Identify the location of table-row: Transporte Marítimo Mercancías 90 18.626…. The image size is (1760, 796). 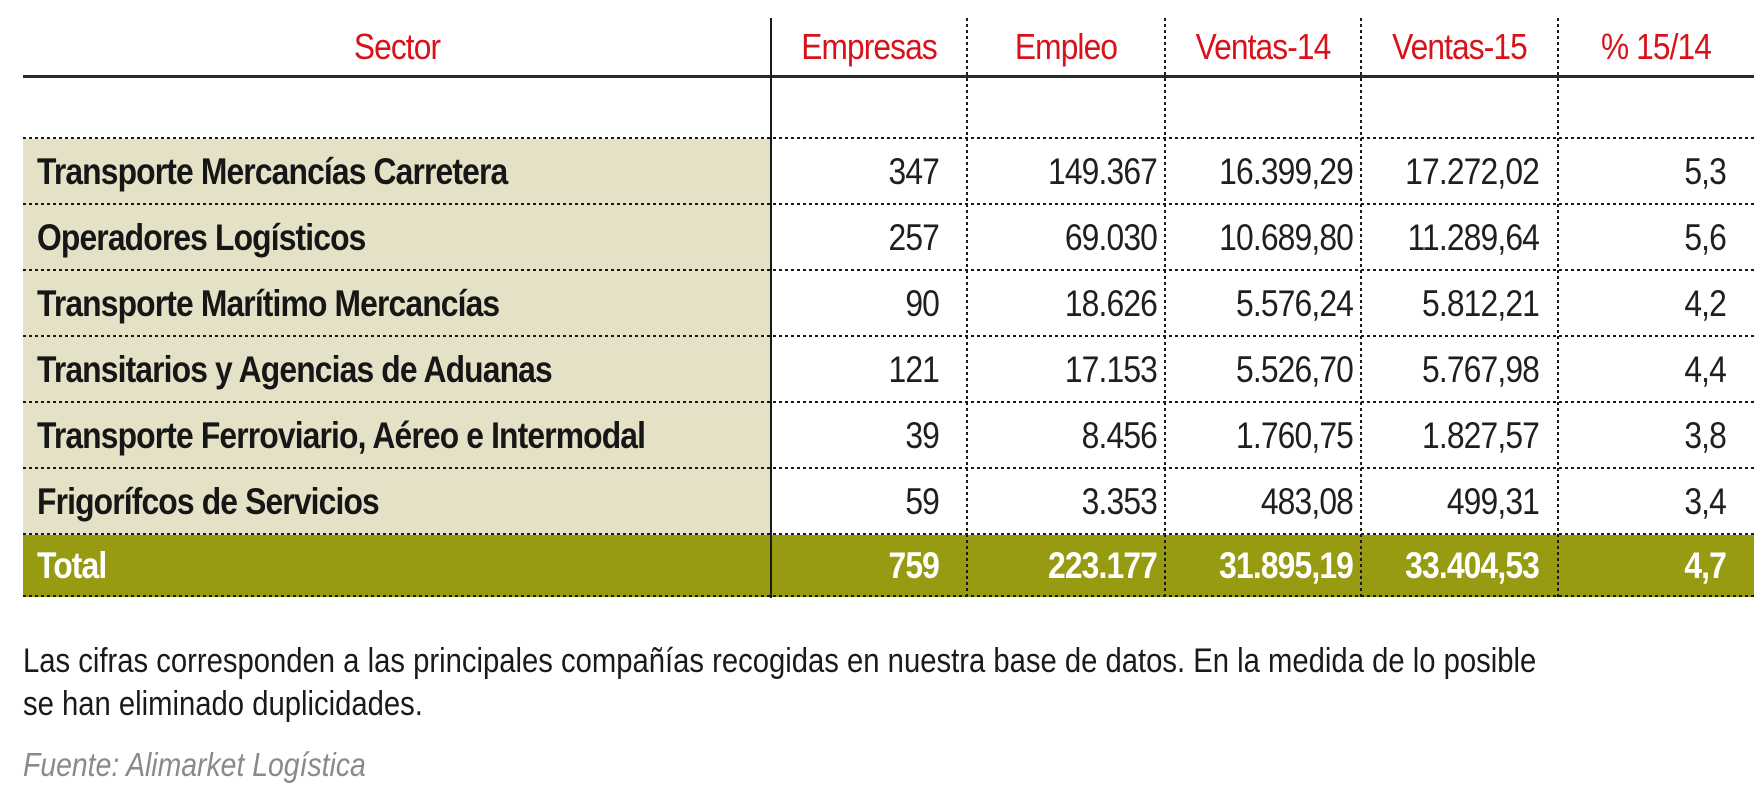
(888, 304).